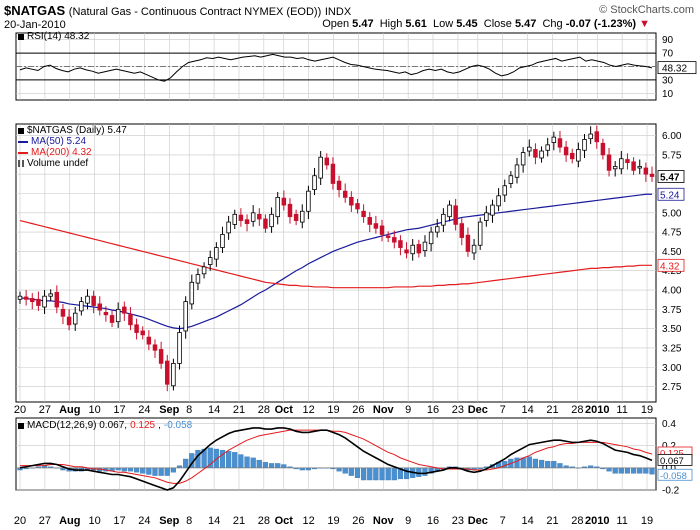 The image size is (700, 530). What do you see at coordinates (670, 178) in the screenshot?
I see `price-last-label: 5.47` at bounding box center [670, 178].